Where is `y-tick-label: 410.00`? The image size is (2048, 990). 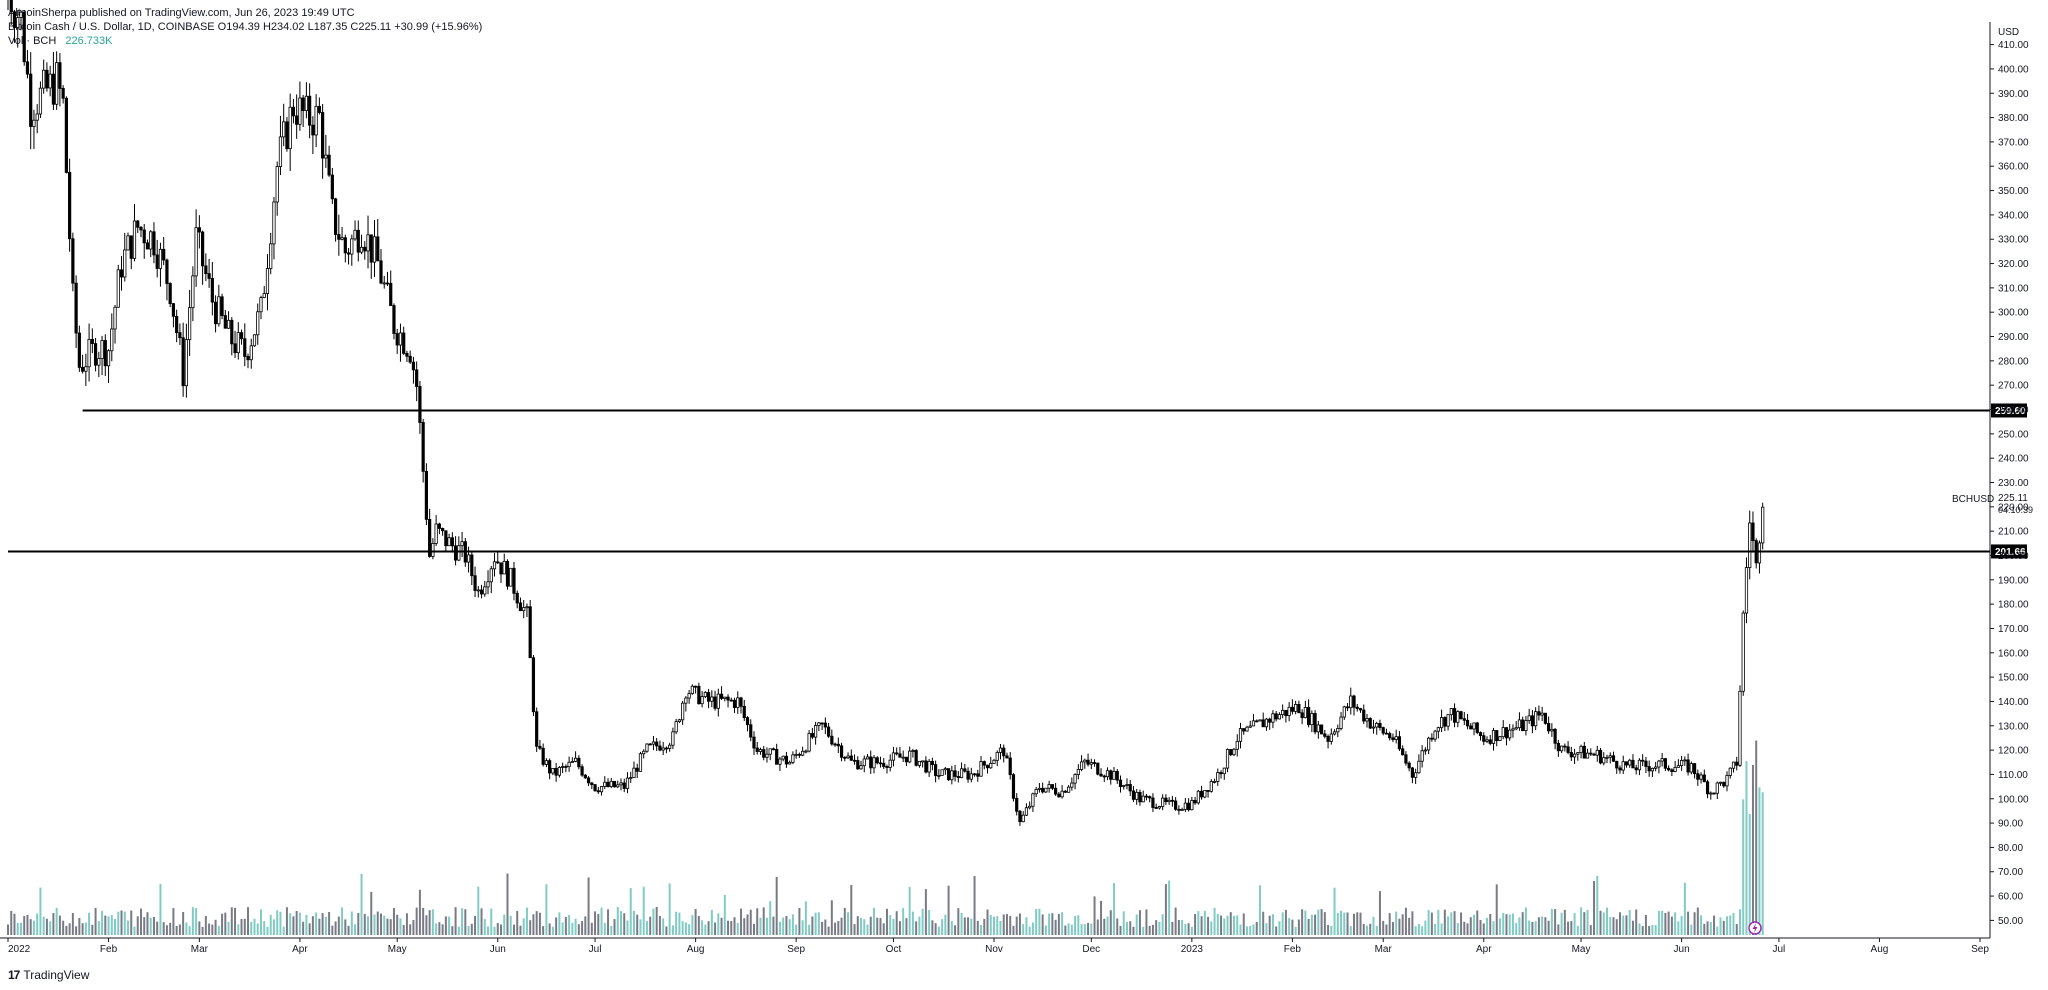
y-tick-label: 410.00 is located at coordinates (2013, 45).